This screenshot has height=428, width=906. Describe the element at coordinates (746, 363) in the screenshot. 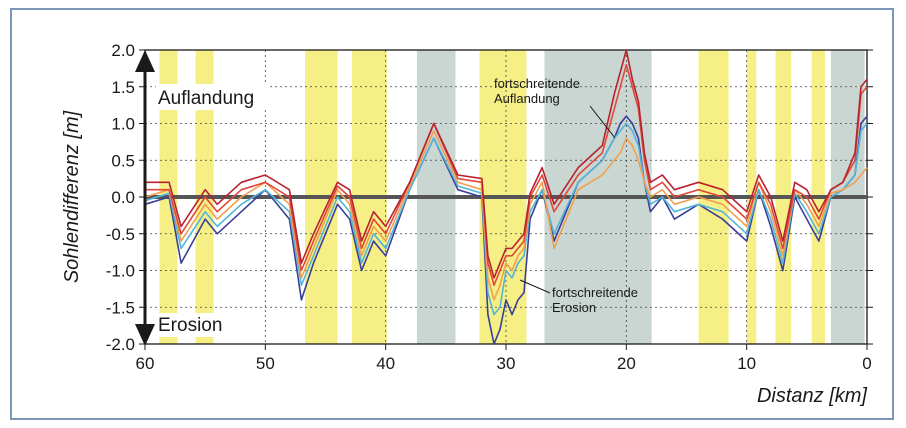

I see `x-tick-label-5: 10` at that location.